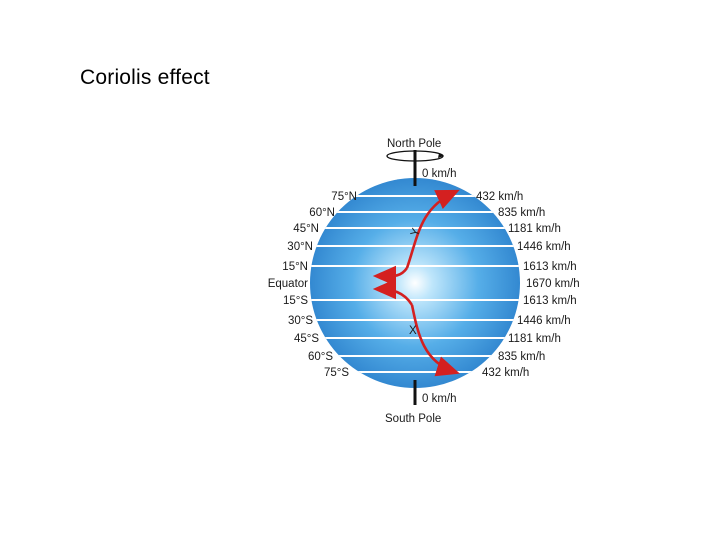 This screenshot has width=720, height=540. I want to click on bottom-speed-label: 0 km/h, so click(439, 399).